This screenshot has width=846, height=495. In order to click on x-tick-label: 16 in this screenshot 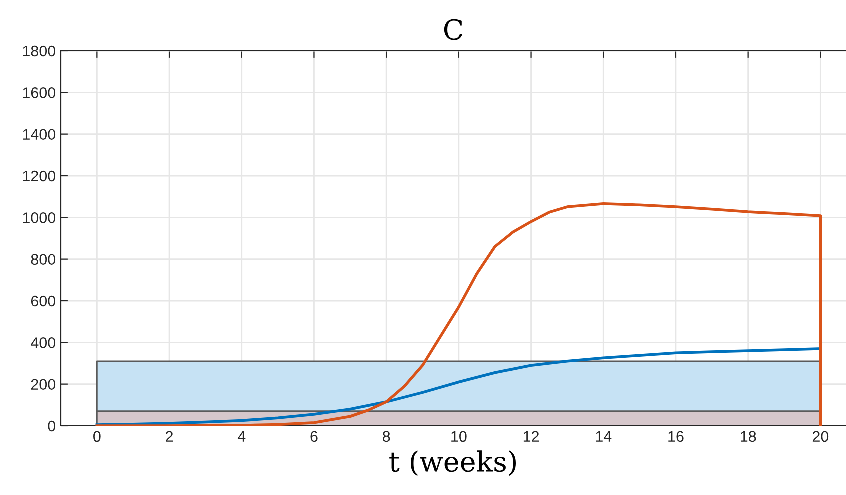, I will do `click(676, 436)`.